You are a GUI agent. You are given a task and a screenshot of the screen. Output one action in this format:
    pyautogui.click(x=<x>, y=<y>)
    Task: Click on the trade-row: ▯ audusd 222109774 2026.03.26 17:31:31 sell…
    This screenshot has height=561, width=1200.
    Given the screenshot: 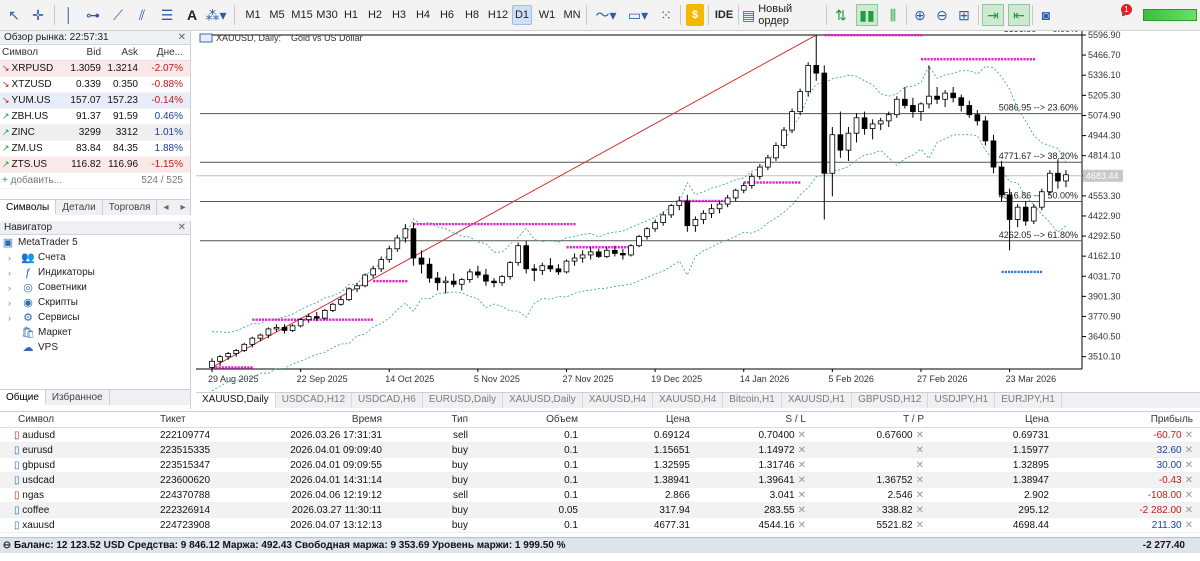 What is the action you would take?
    pyautogui.click(x=600, y=435)
    